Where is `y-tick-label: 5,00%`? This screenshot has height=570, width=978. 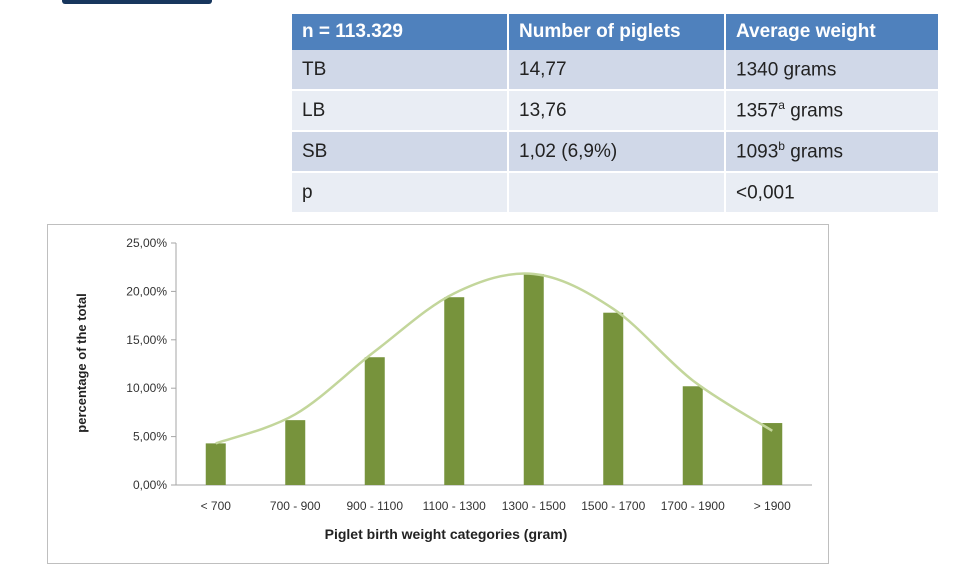
y-tick-label: 5,00% is located at coordinates (150, 437).